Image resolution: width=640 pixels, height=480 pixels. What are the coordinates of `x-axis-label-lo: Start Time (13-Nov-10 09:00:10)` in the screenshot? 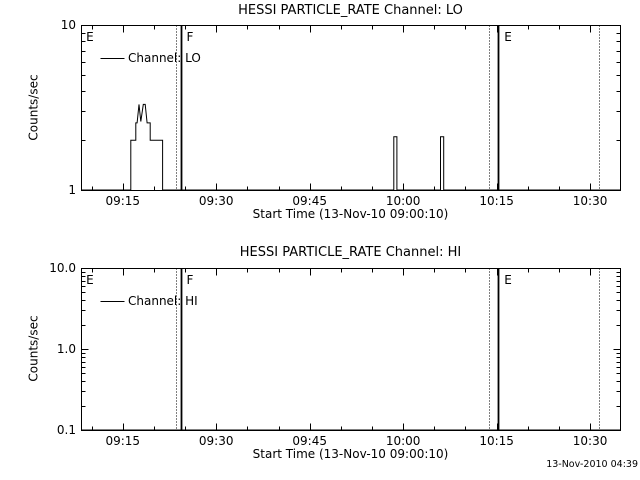 It's located at (350, 214).